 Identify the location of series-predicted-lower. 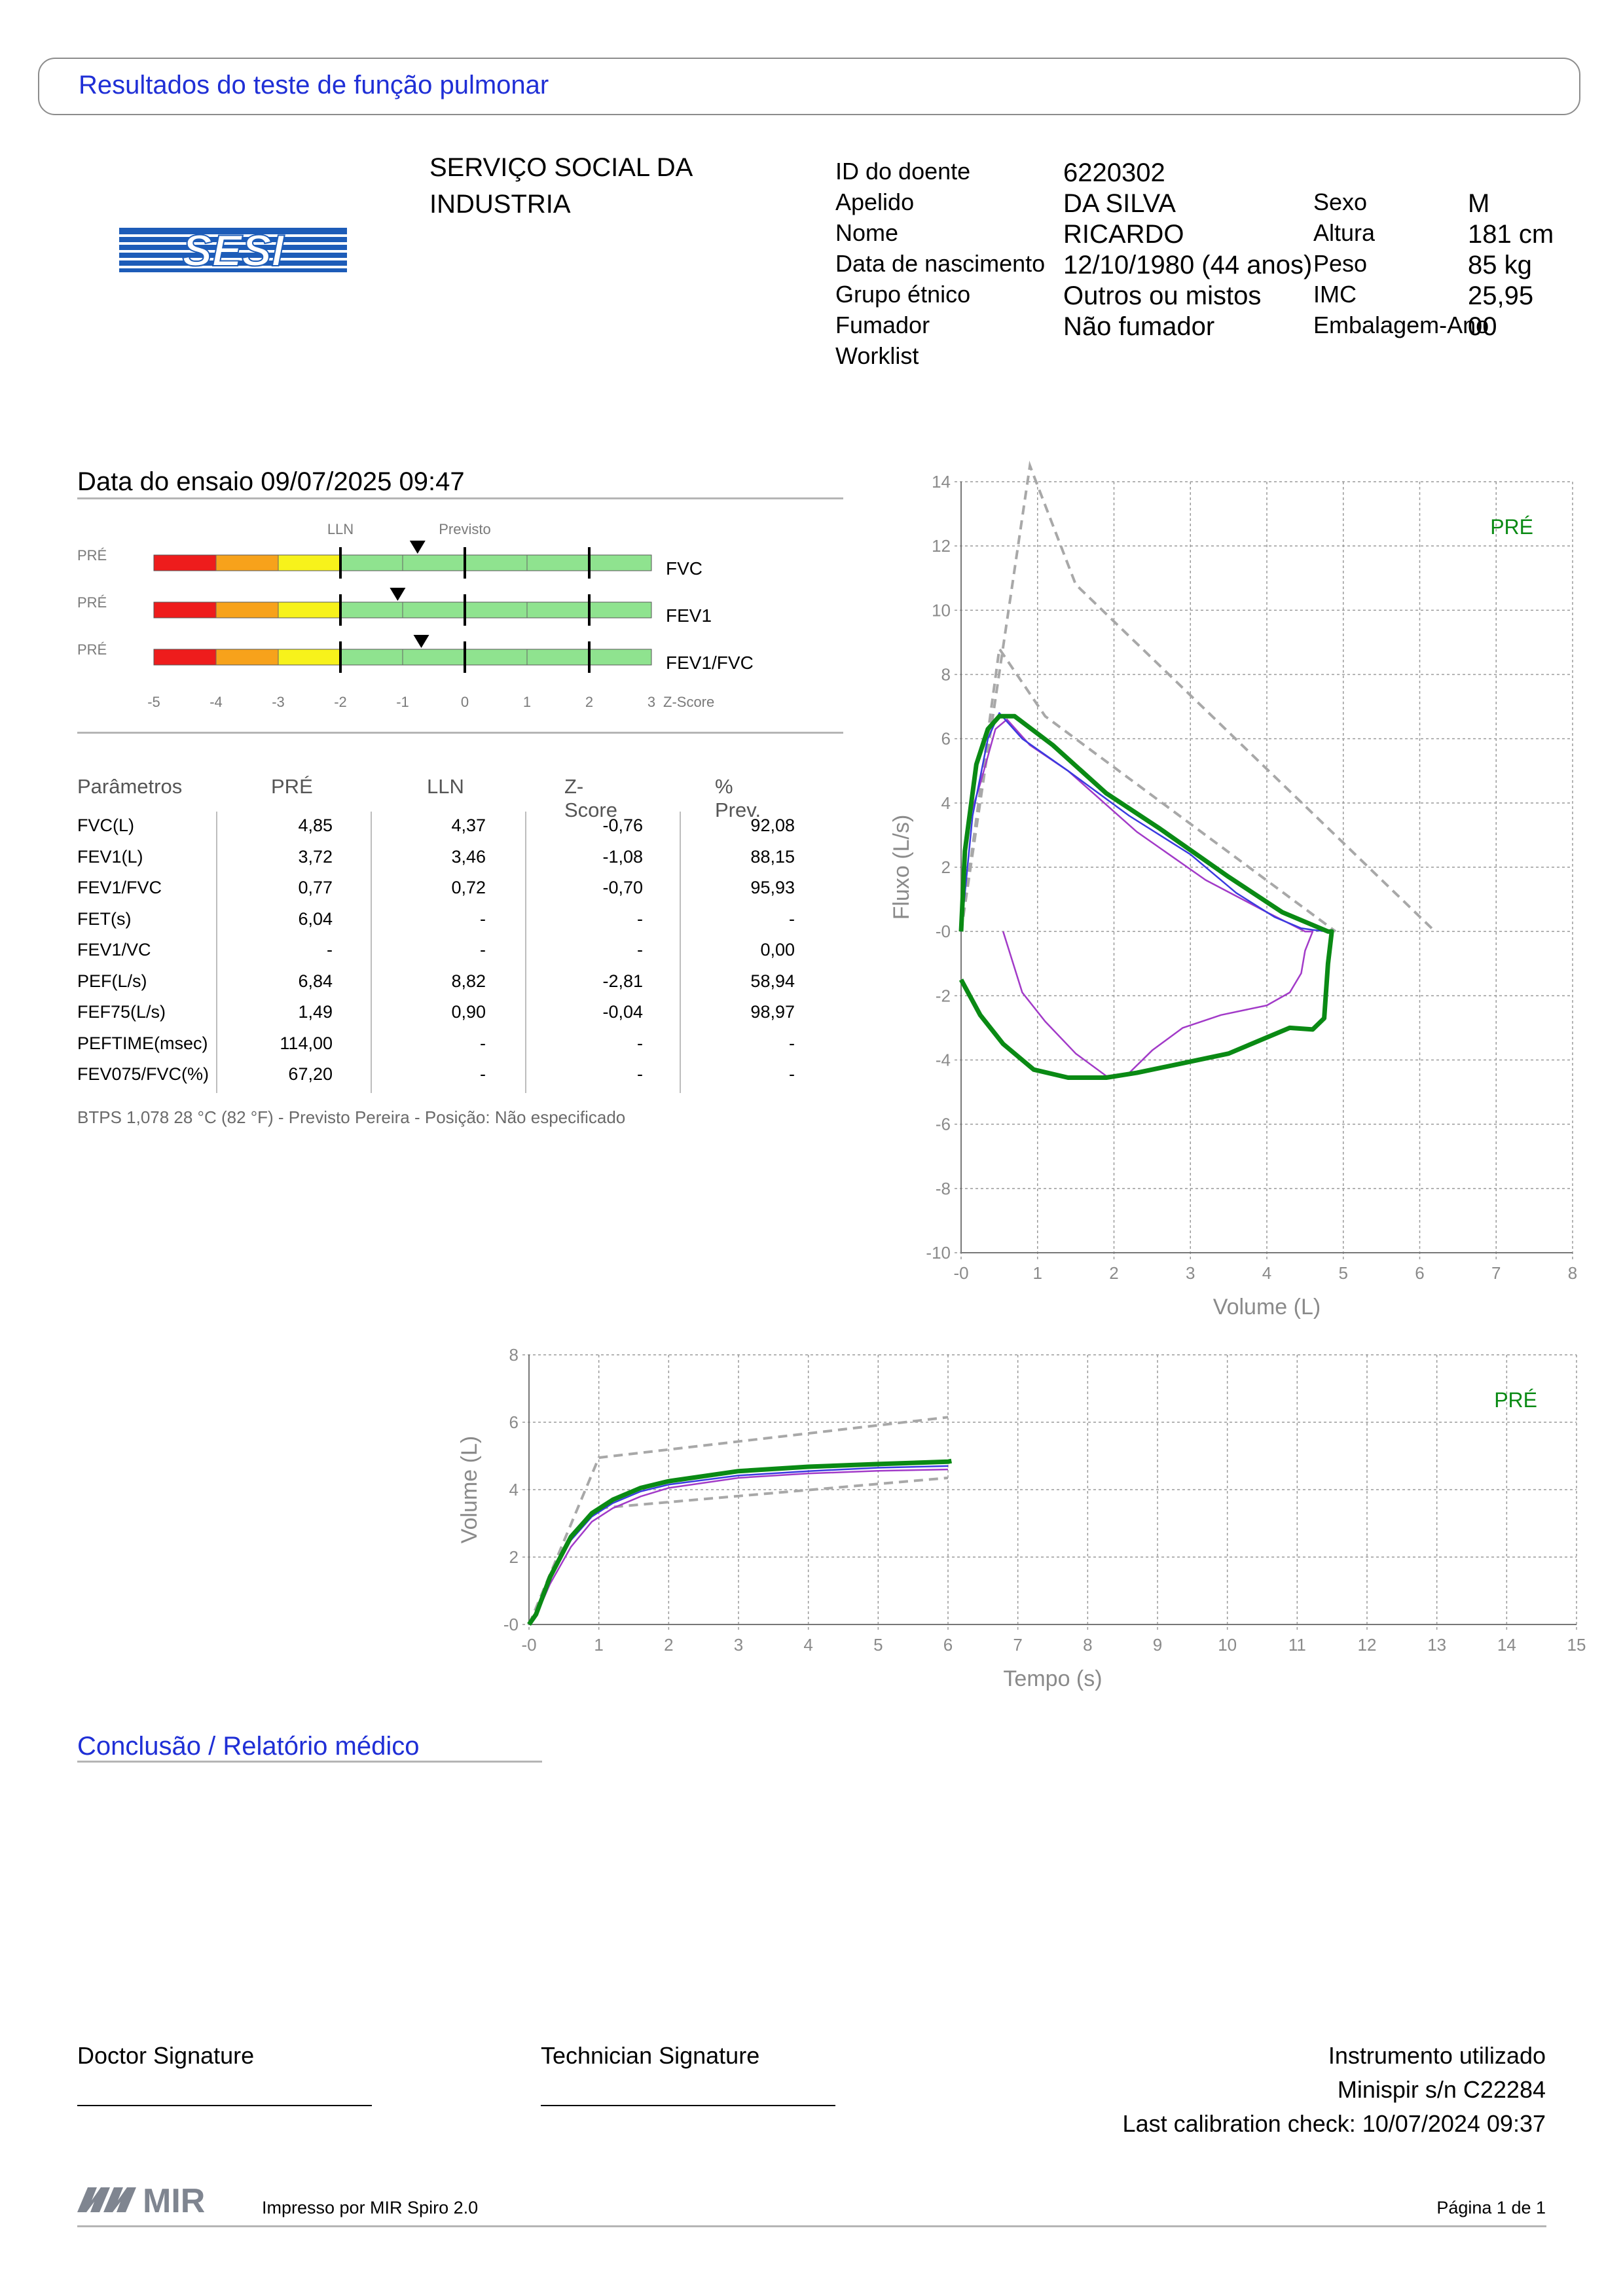
(773, 1494).